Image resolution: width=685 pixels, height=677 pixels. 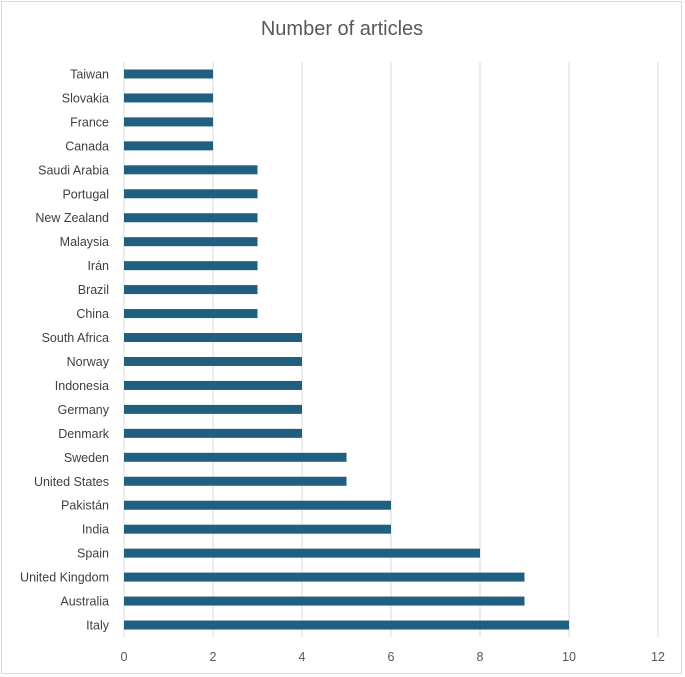 What do you see at coordinates (84, 602) in the screenshot?
I see `category-label: Australia` at bounding box center [84, 602].